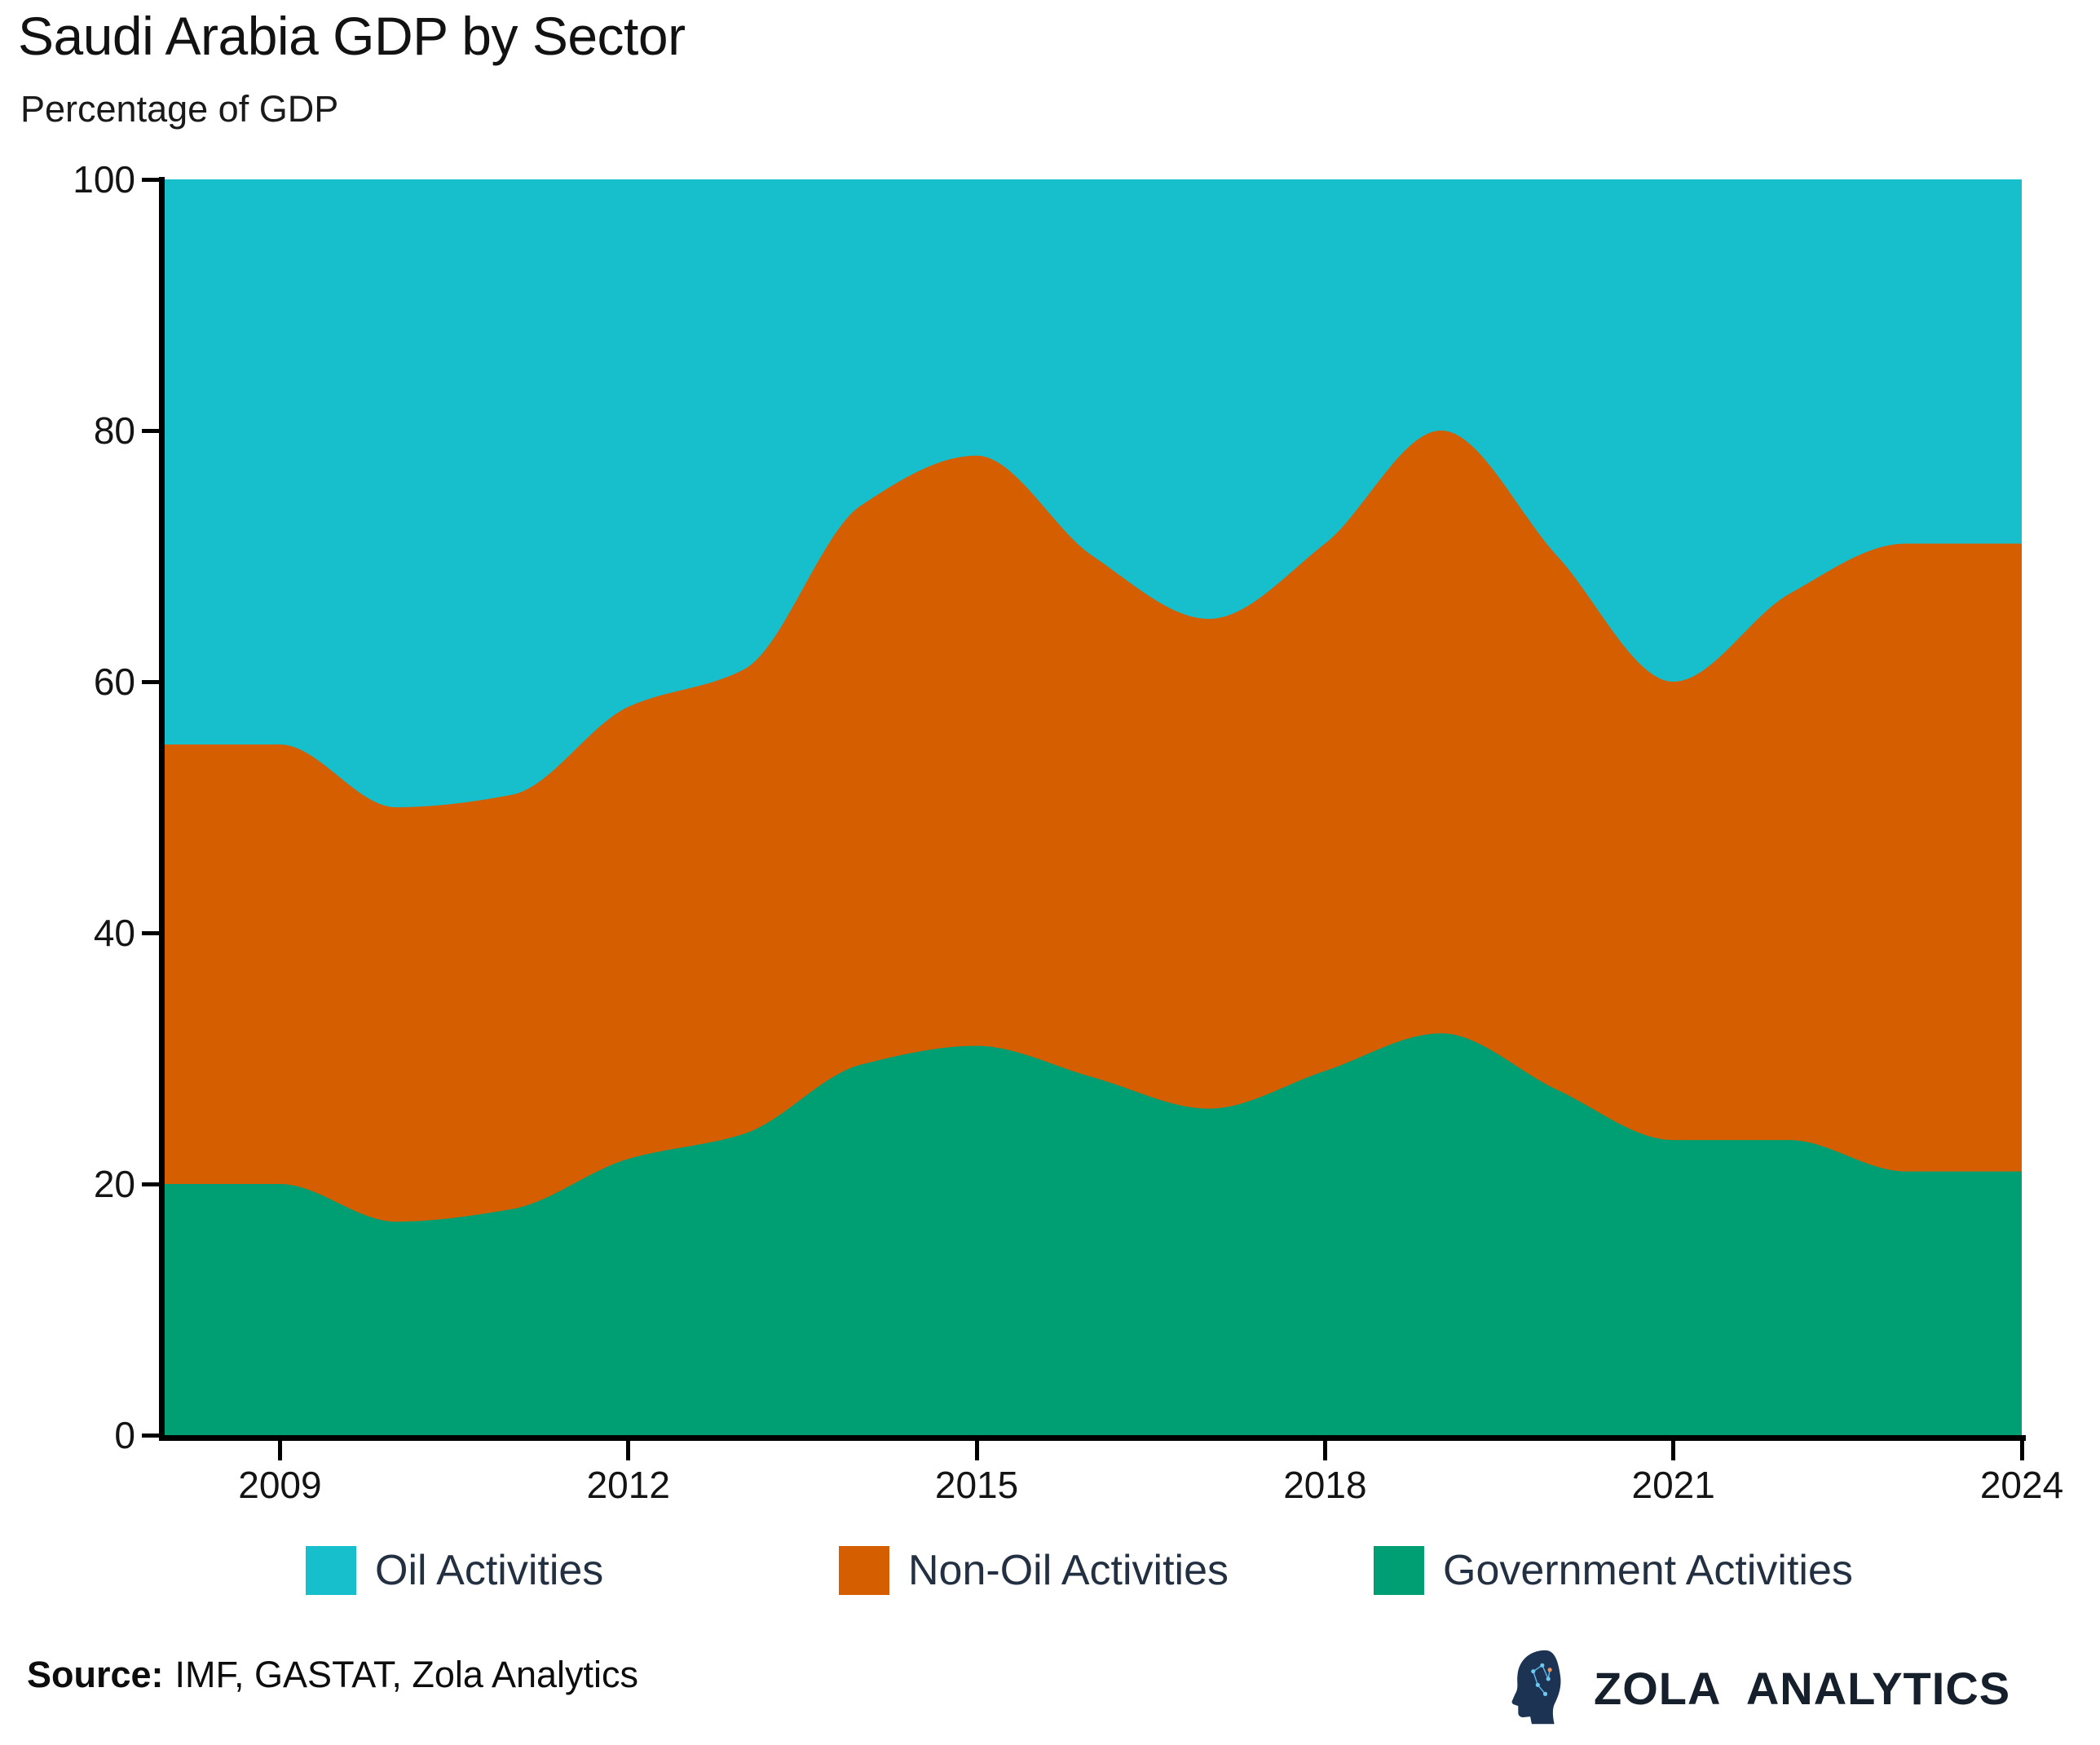  What do you see at coordinates (1399, 1570) in the screenshot?
I see `legend-swatch-government-activities` at bounding box center [1399, 1570].